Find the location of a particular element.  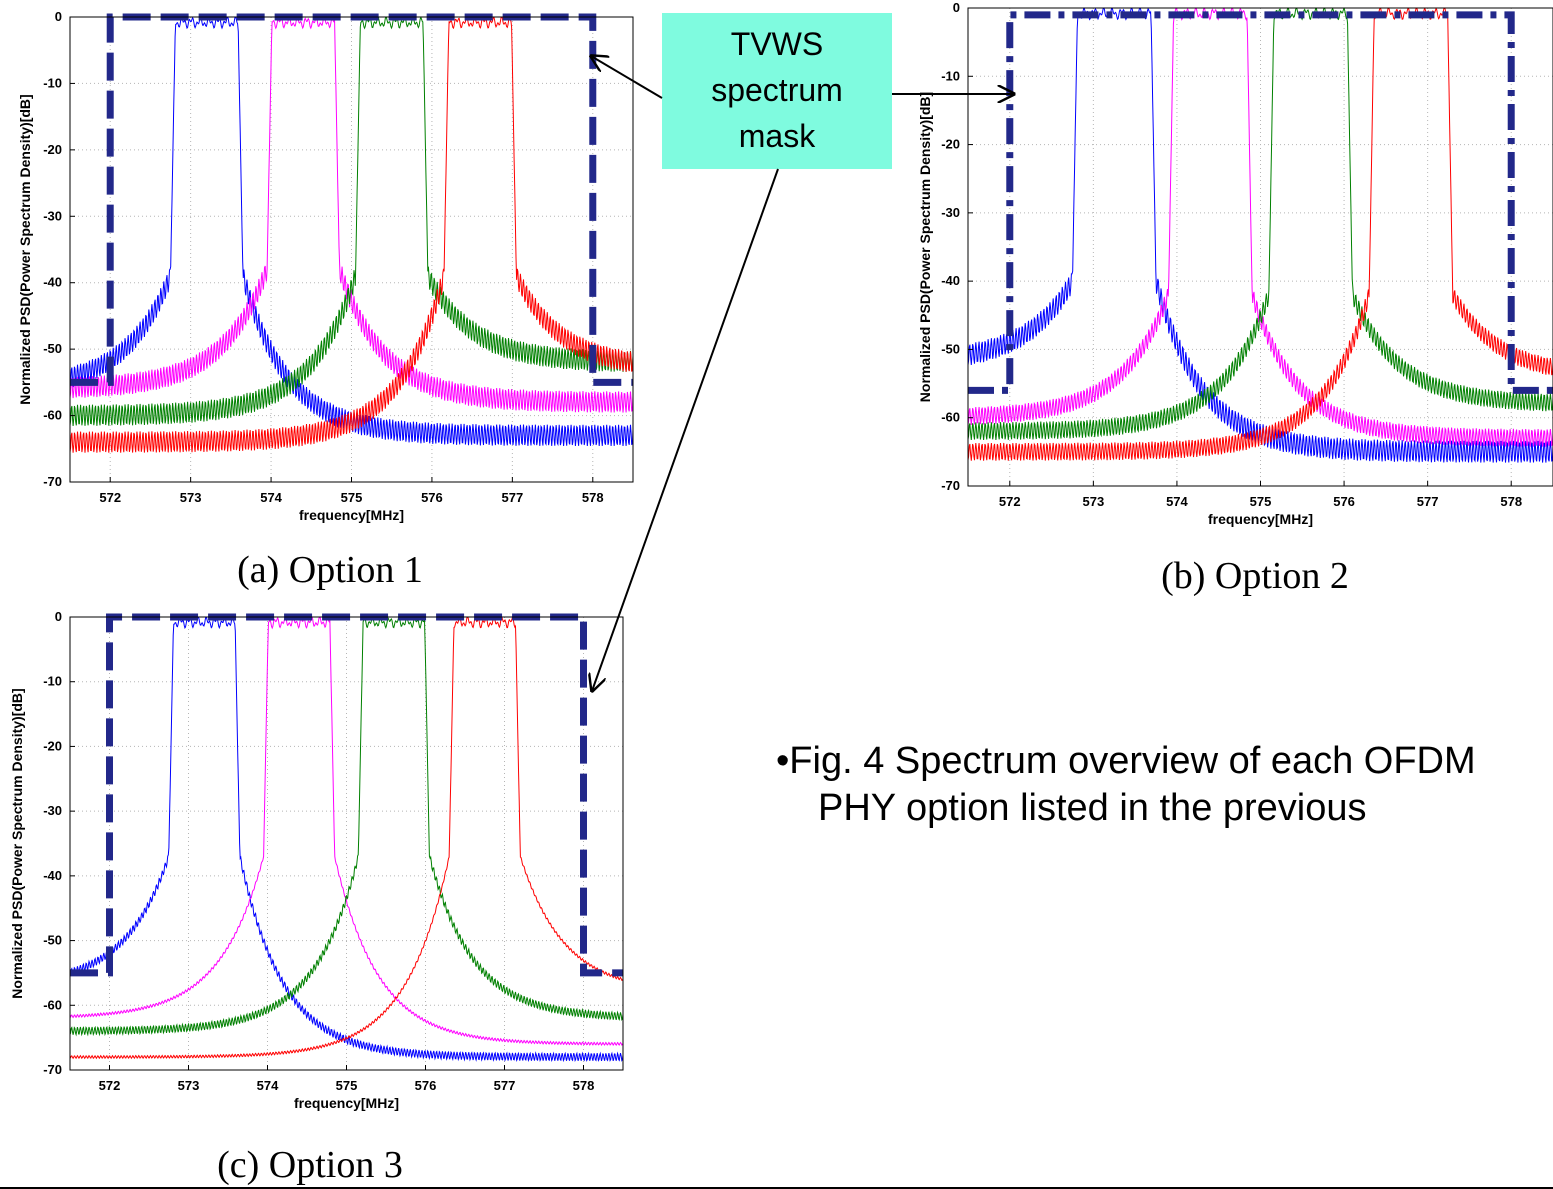

figure-caption-line2: PHY option listed in the previous is located at coordinates (1092, 808).